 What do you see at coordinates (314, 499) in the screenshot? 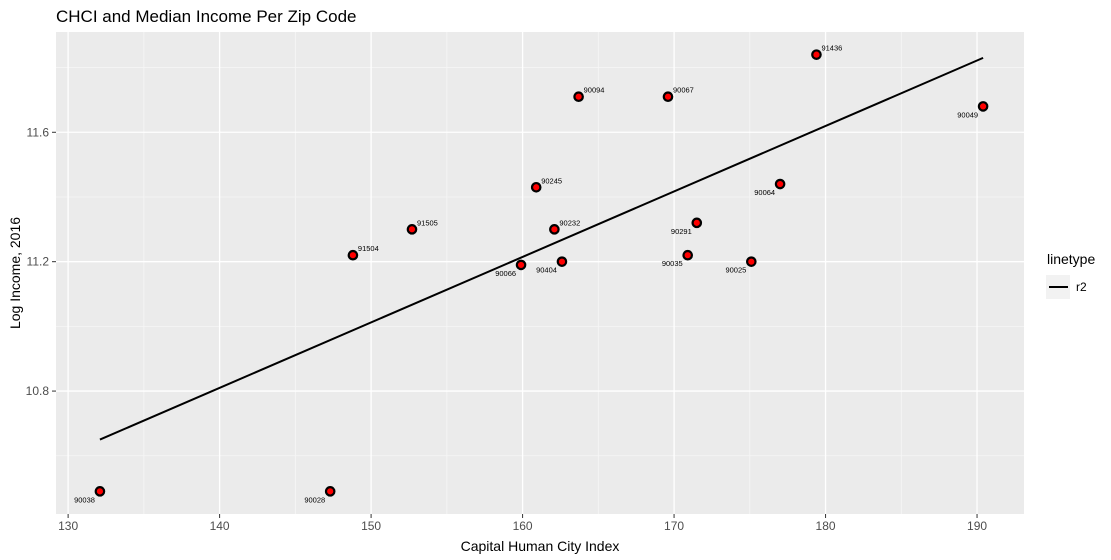
I see `point-label: 90028` at bounding box center [314, 499].